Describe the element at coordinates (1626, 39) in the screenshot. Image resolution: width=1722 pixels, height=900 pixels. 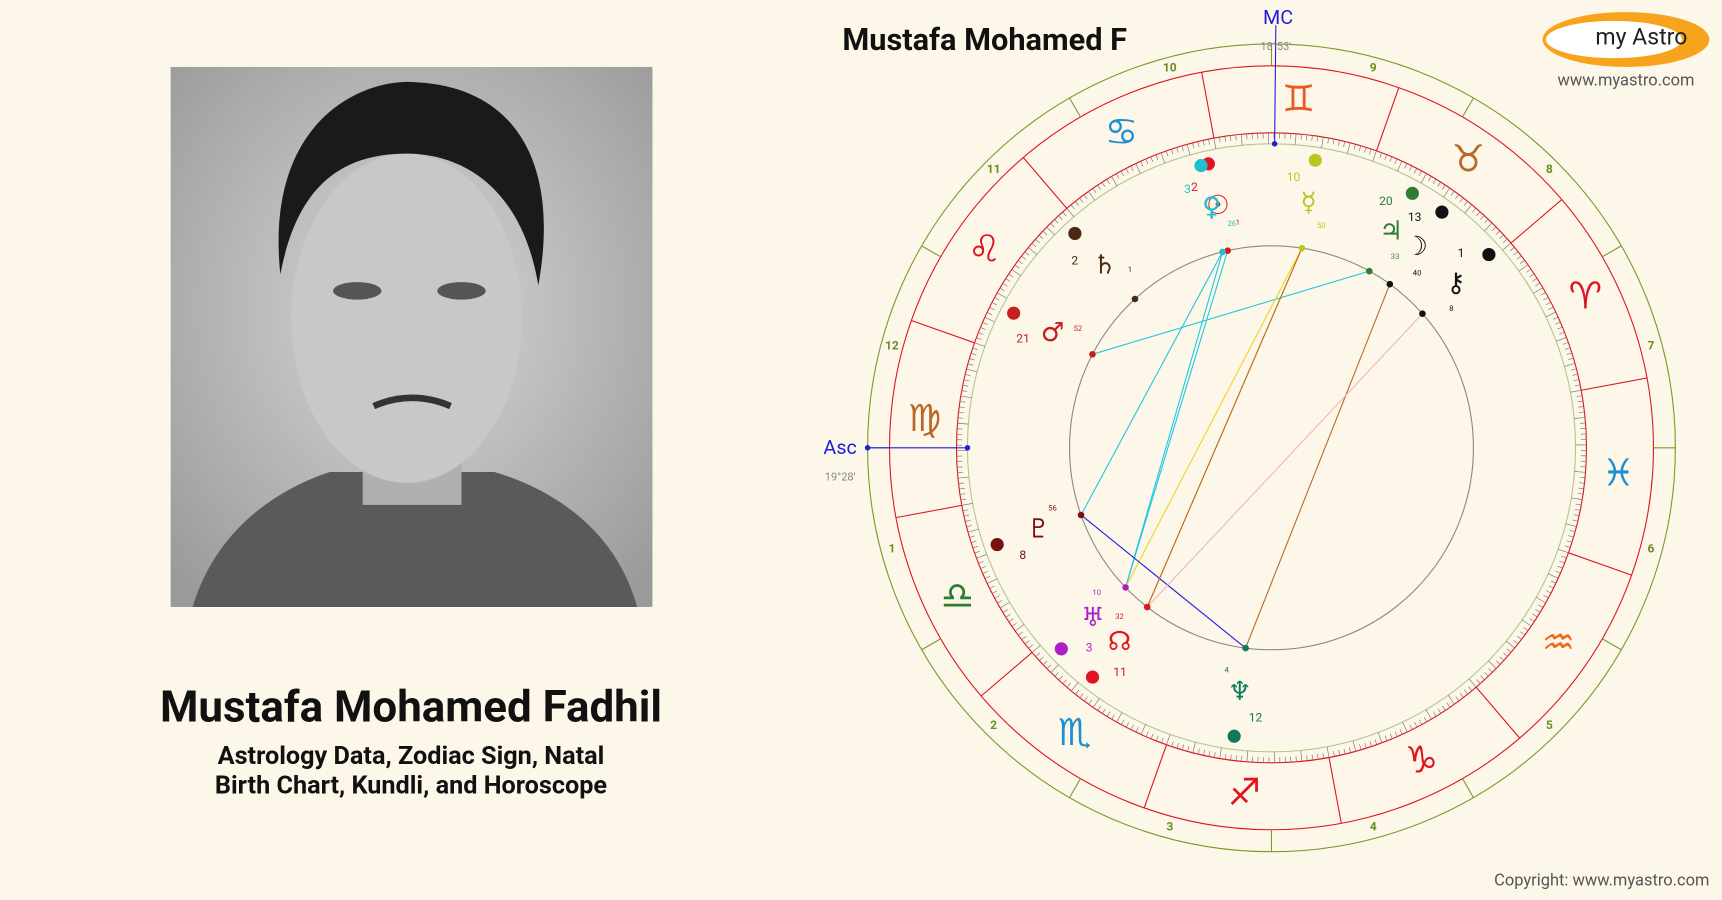
I see `logo: my Astro` at that location.